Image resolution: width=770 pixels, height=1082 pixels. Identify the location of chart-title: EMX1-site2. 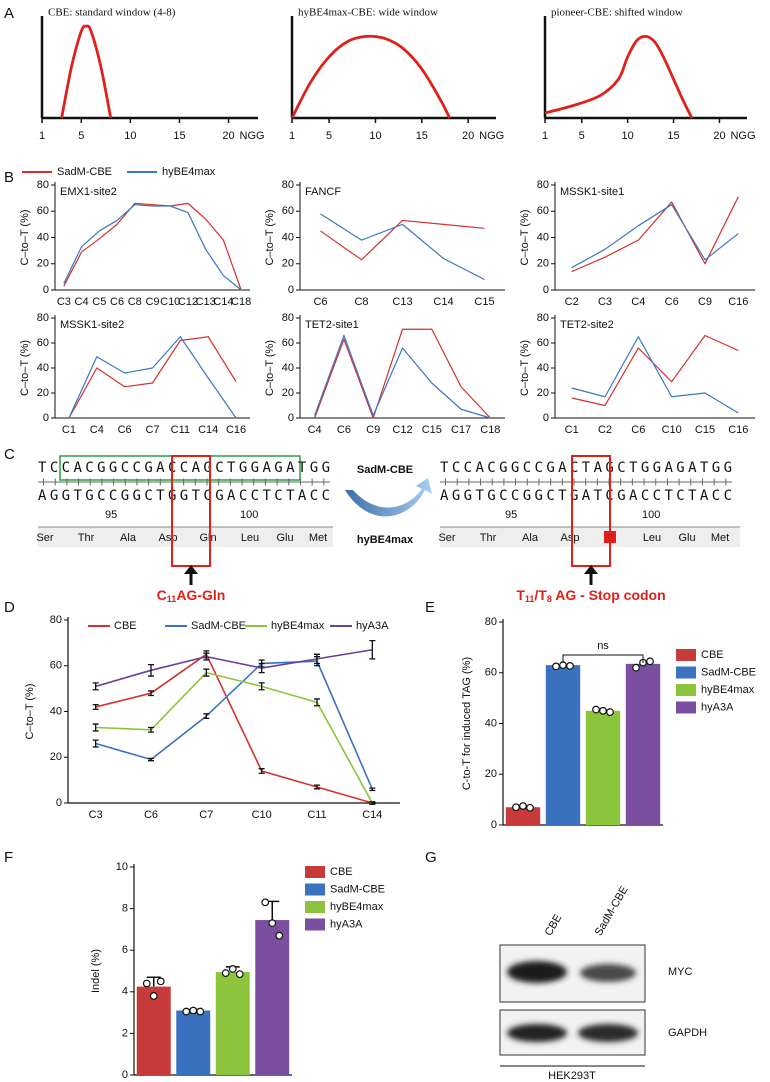
(88, 192).